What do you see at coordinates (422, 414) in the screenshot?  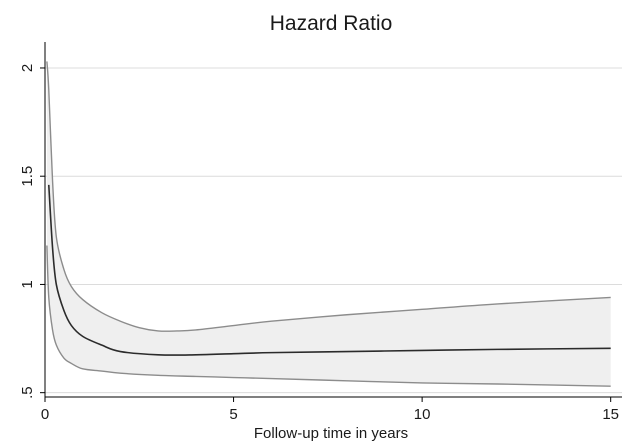 I see `x-tick-label-2: 10` at bounding box center [422, 414].